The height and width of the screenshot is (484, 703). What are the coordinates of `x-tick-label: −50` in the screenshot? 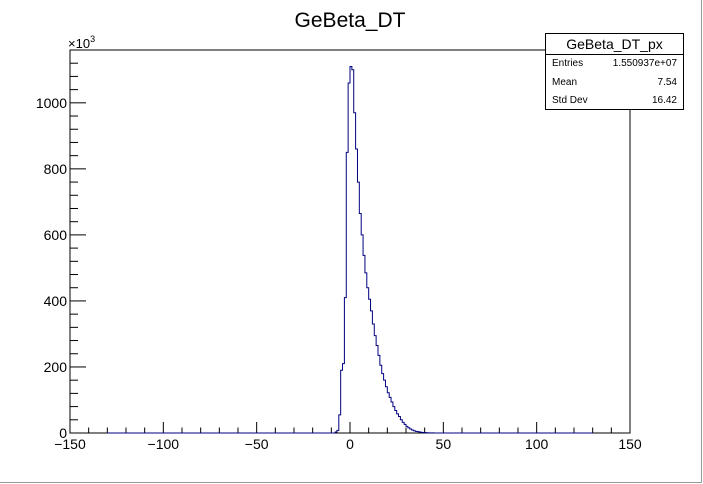 It's located at (257, 444).